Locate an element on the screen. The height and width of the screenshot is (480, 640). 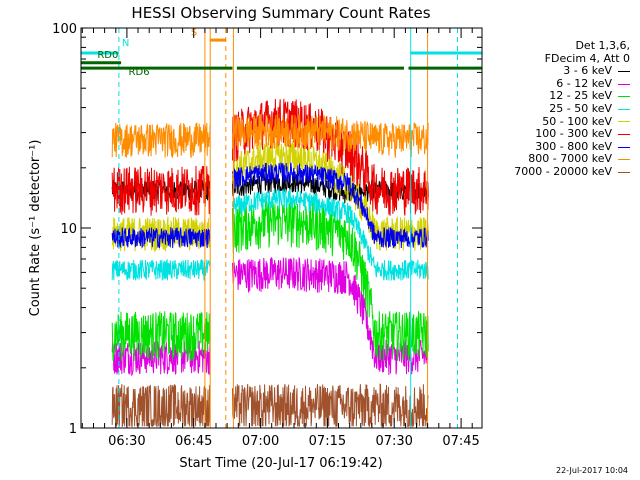
chart-title: HESSI Observing Summary Count Rates is located at coordinates (280, 13).